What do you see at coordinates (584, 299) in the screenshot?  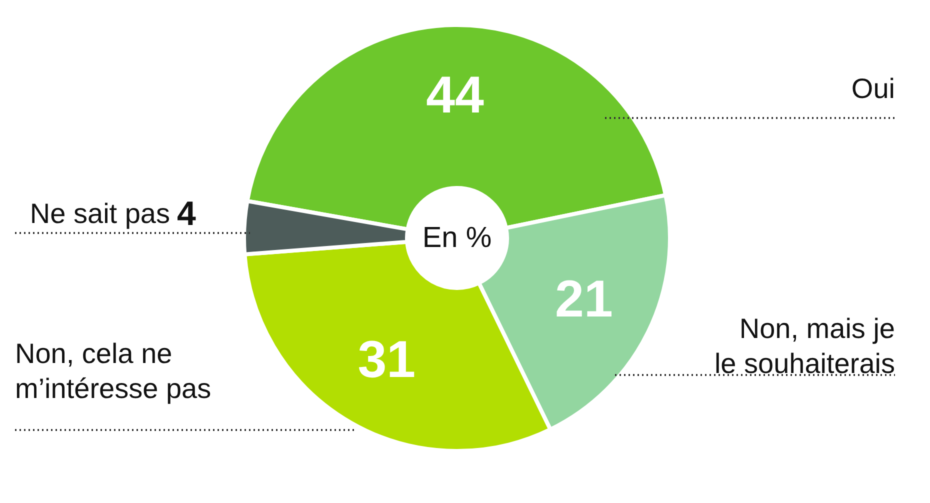 I see `data-label: 21` at bounding box center [584, 299].